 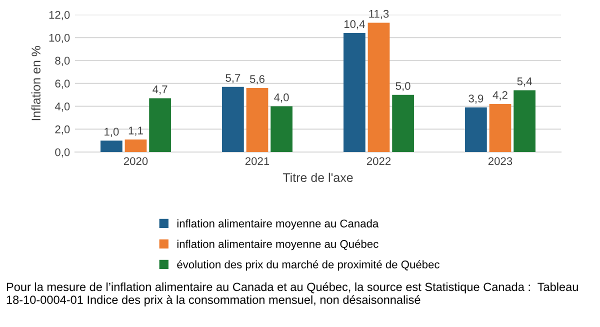 What do you see at coordinates (476, 99) in the screenshot?
I see `data-label: 3,9` at bounding box center [476, 99].